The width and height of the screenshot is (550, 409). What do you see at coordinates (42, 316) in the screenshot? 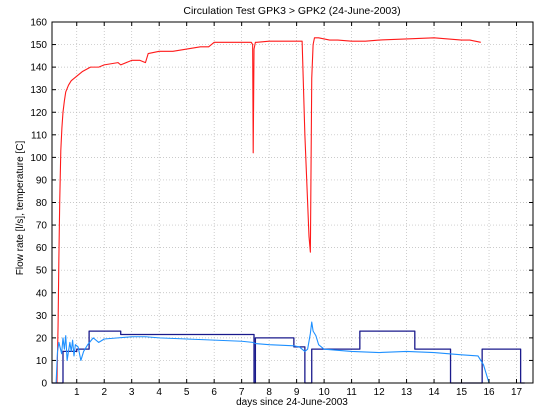
I see `y-tick-label: 30` at bounding box center [42, 316].